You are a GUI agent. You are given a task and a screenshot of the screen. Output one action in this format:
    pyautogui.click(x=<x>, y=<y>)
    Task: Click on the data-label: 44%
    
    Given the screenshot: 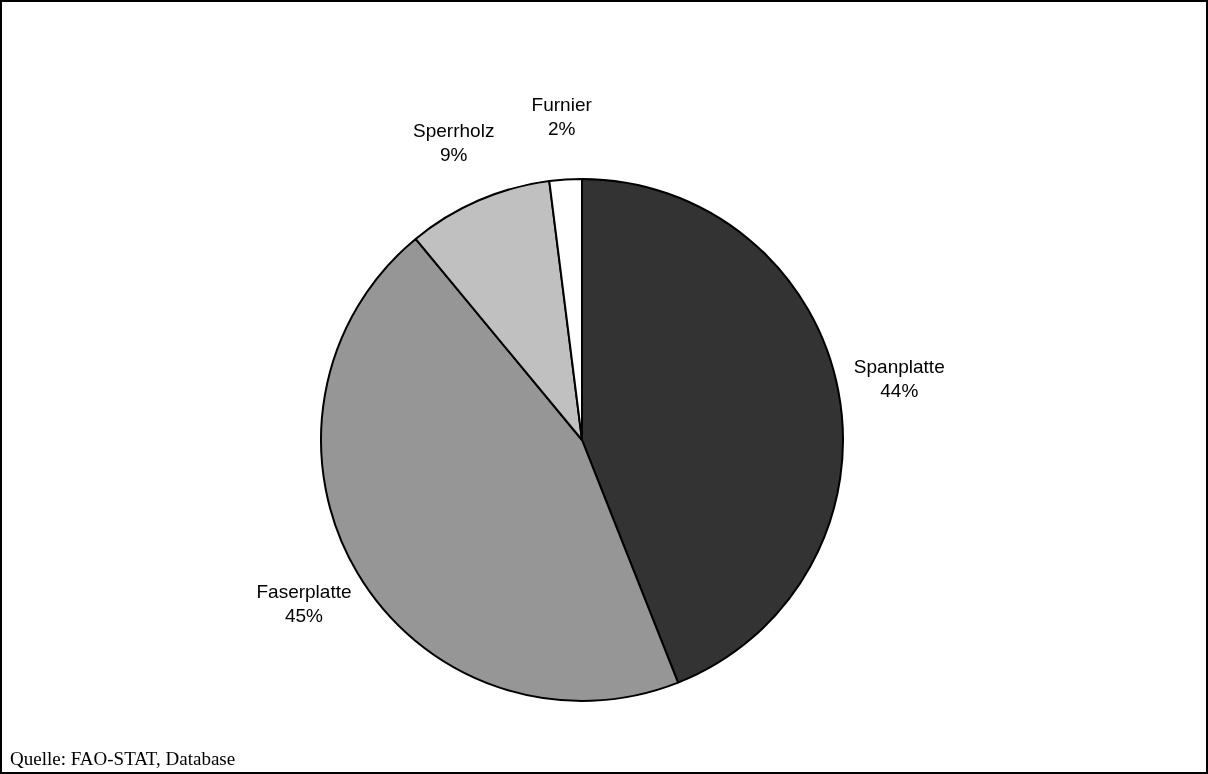 What is the action you would take?
    pyautogui.click(x=899, y=390)
    